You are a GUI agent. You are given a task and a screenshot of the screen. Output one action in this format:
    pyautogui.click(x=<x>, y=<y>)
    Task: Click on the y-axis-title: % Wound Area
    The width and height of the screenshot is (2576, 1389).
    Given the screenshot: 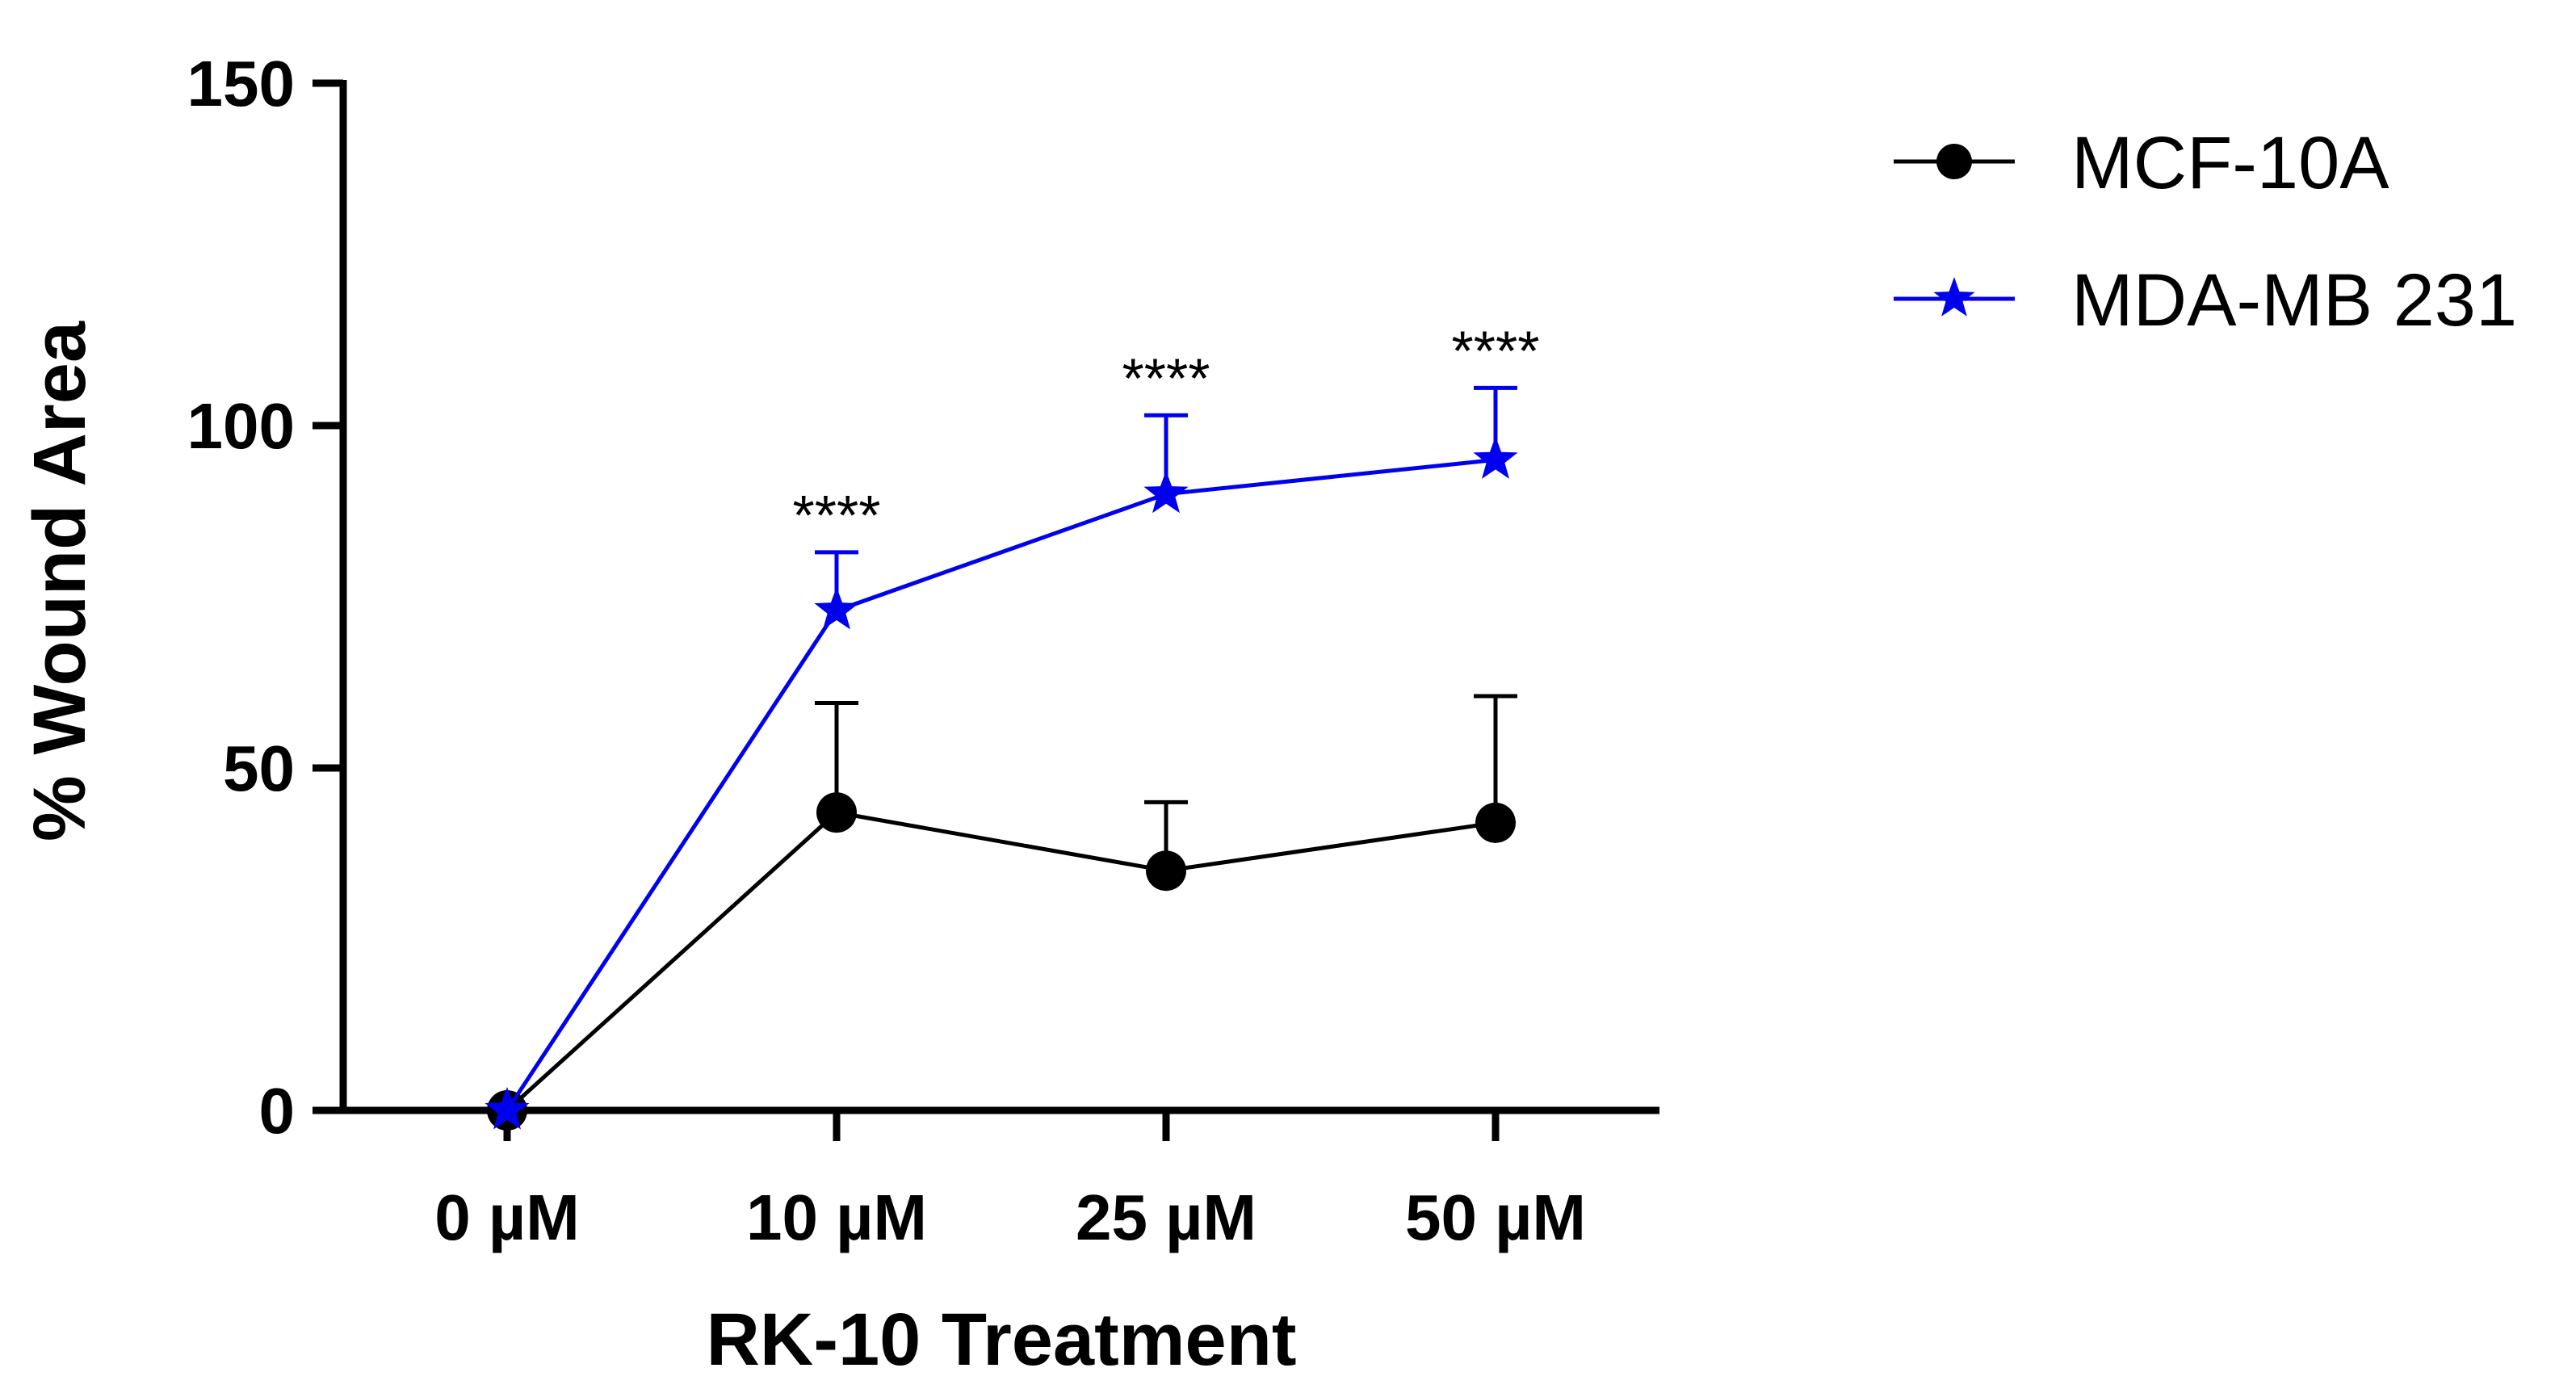 What is the action you would take?
    pyautogui.click(x=60, y=581)
    